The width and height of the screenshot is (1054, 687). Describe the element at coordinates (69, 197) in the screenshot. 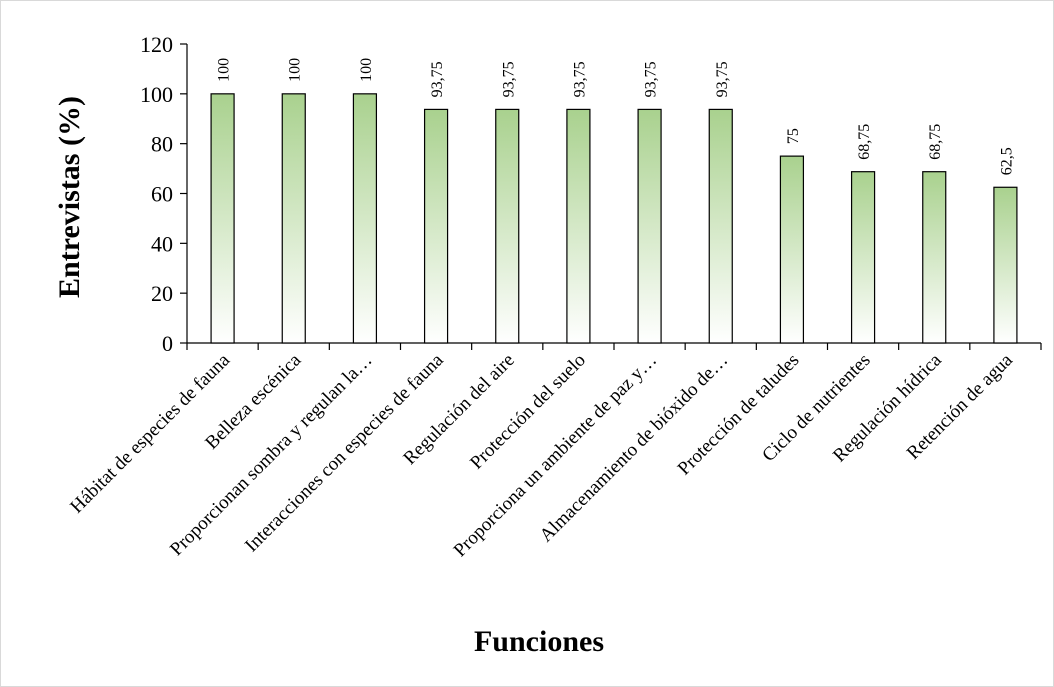

I see `y-axis-title: Entrevistas (%)` at that location.